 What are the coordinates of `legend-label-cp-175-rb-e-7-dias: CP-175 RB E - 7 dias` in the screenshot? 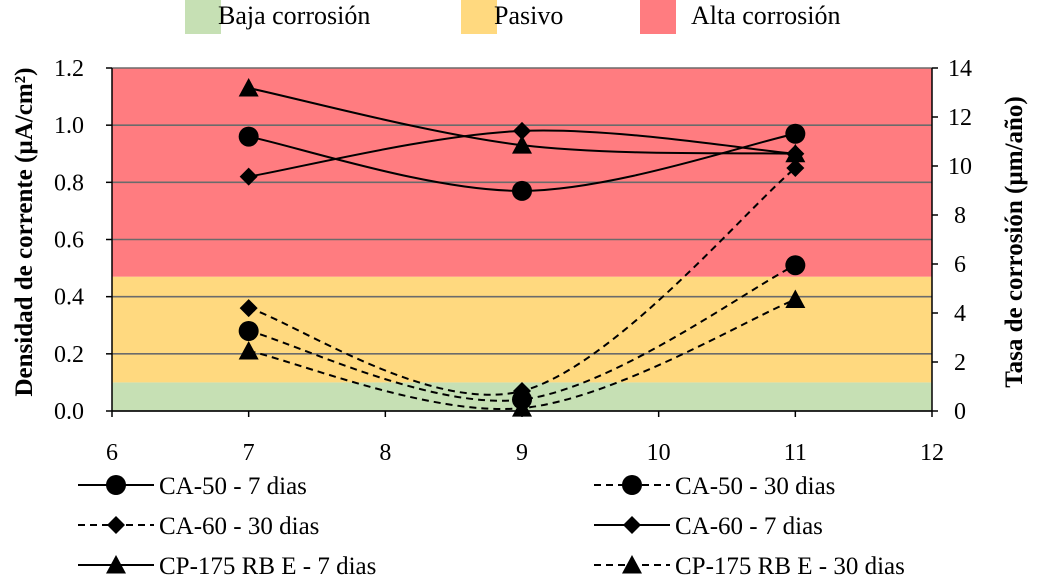 It's located at (267, 565).